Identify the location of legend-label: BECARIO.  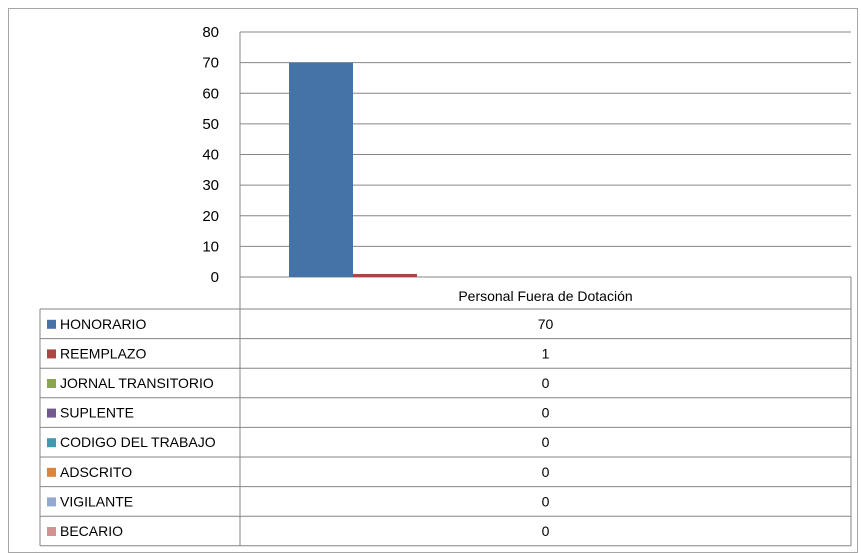
(91, 531).